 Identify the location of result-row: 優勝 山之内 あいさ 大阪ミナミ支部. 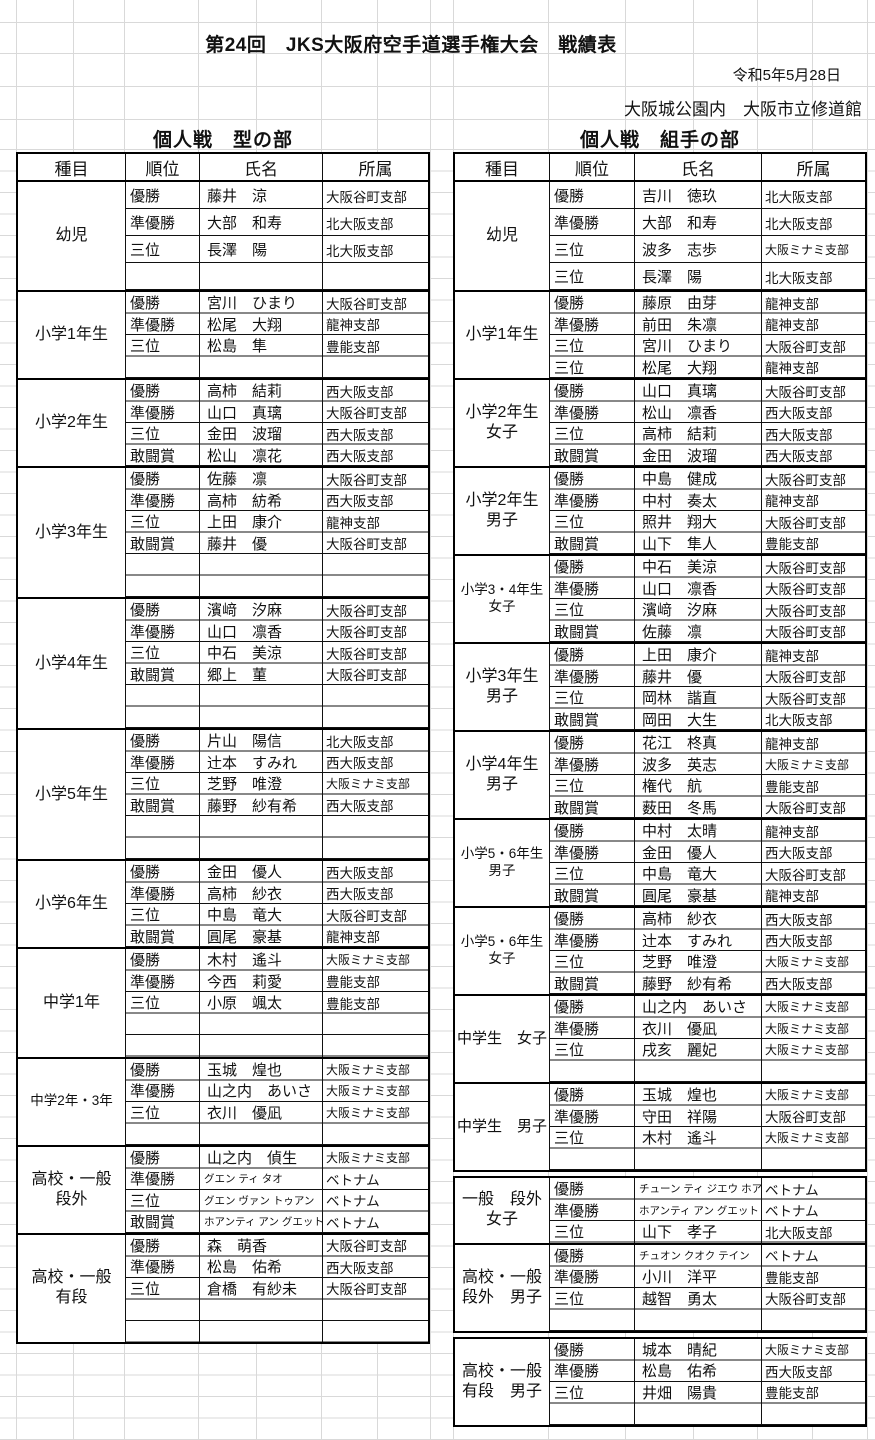
(707, 1007).